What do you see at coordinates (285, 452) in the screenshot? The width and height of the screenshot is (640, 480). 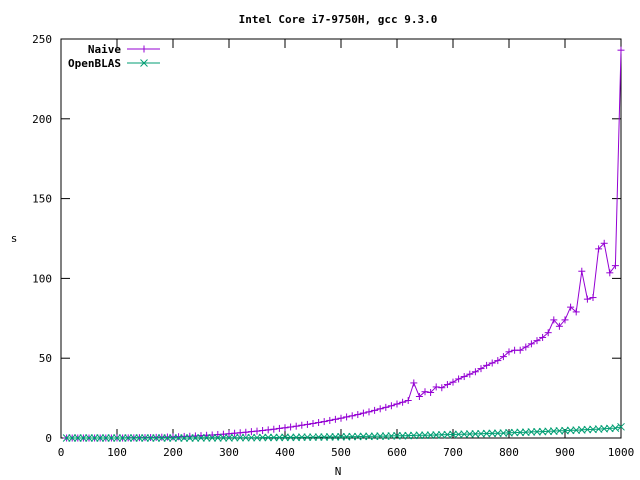 I see `x-tick-label: 400` at bounding box center [285, 452].